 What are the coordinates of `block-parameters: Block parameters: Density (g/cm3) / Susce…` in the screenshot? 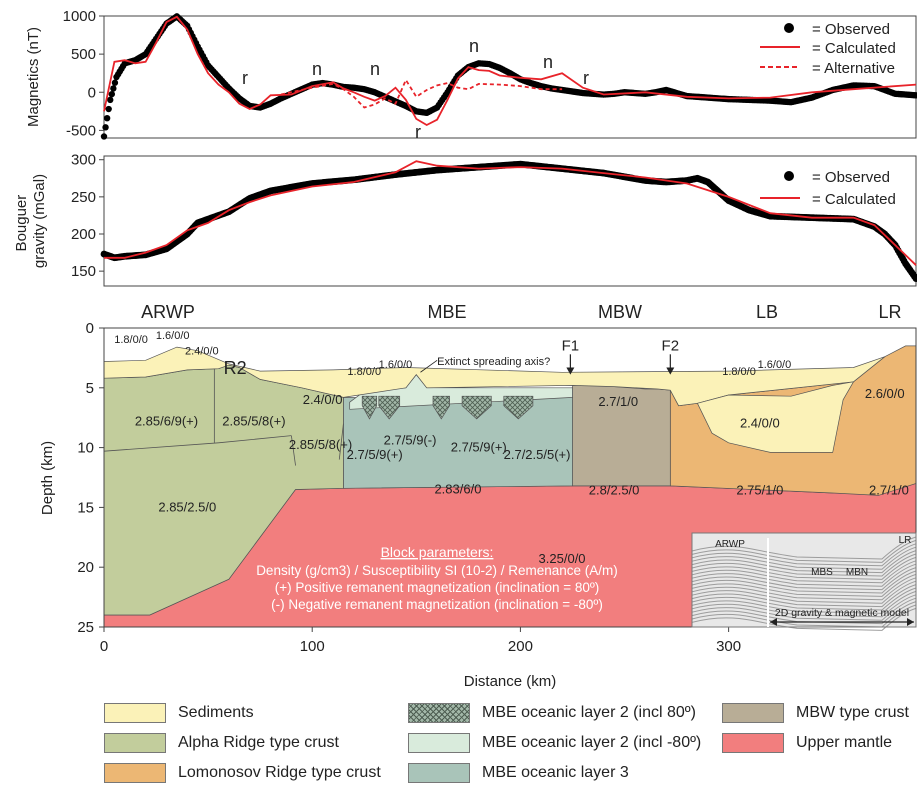 It's located at (437, 578).